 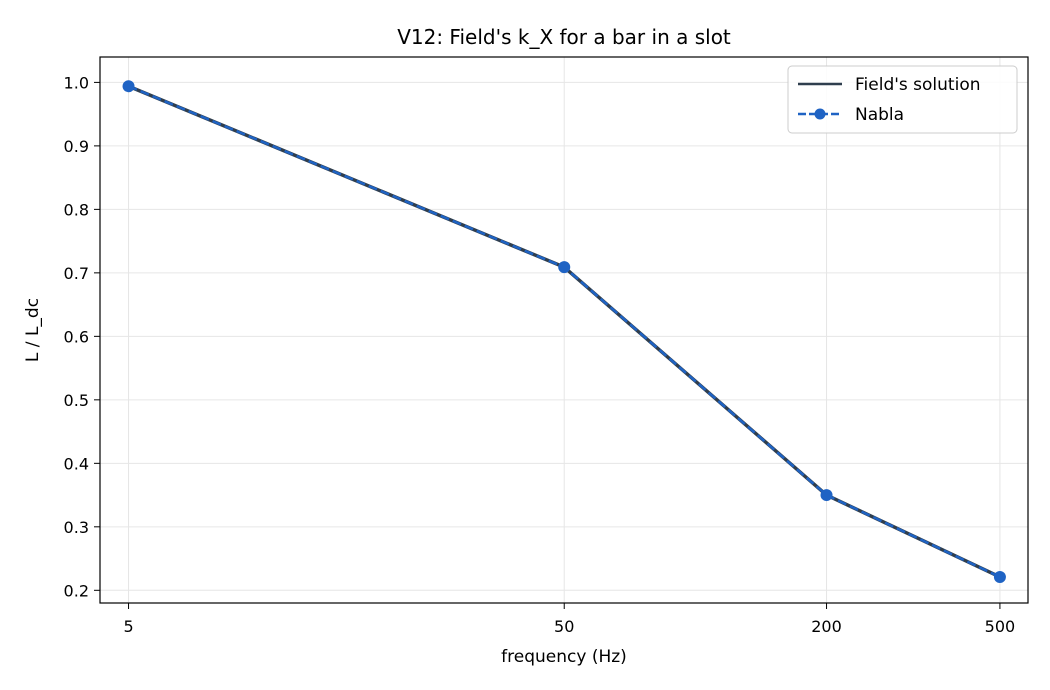 I want to click on x-tick-label: 50, so click(x=564, y=626).